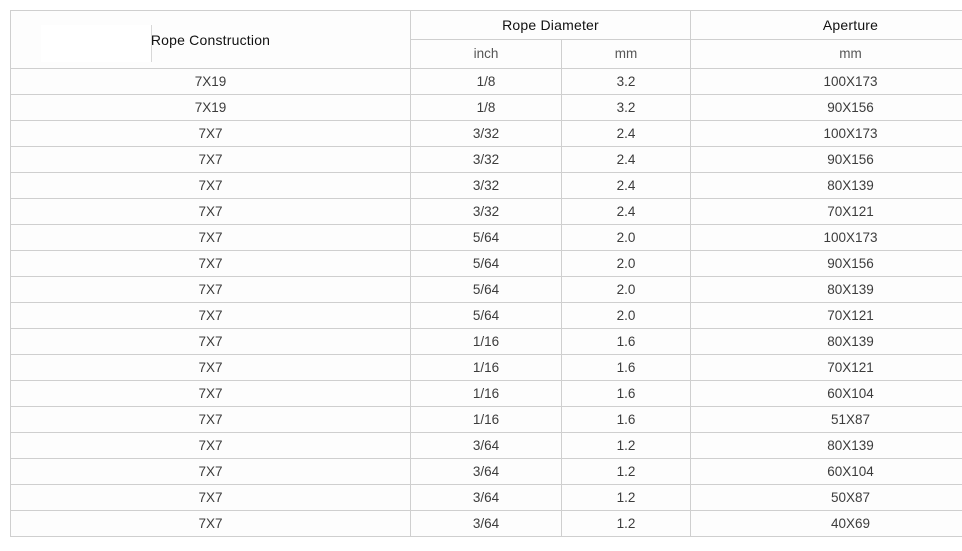  I want to click on table-row: 7X7 1/16 1.6 60X104, so click(486, 393).